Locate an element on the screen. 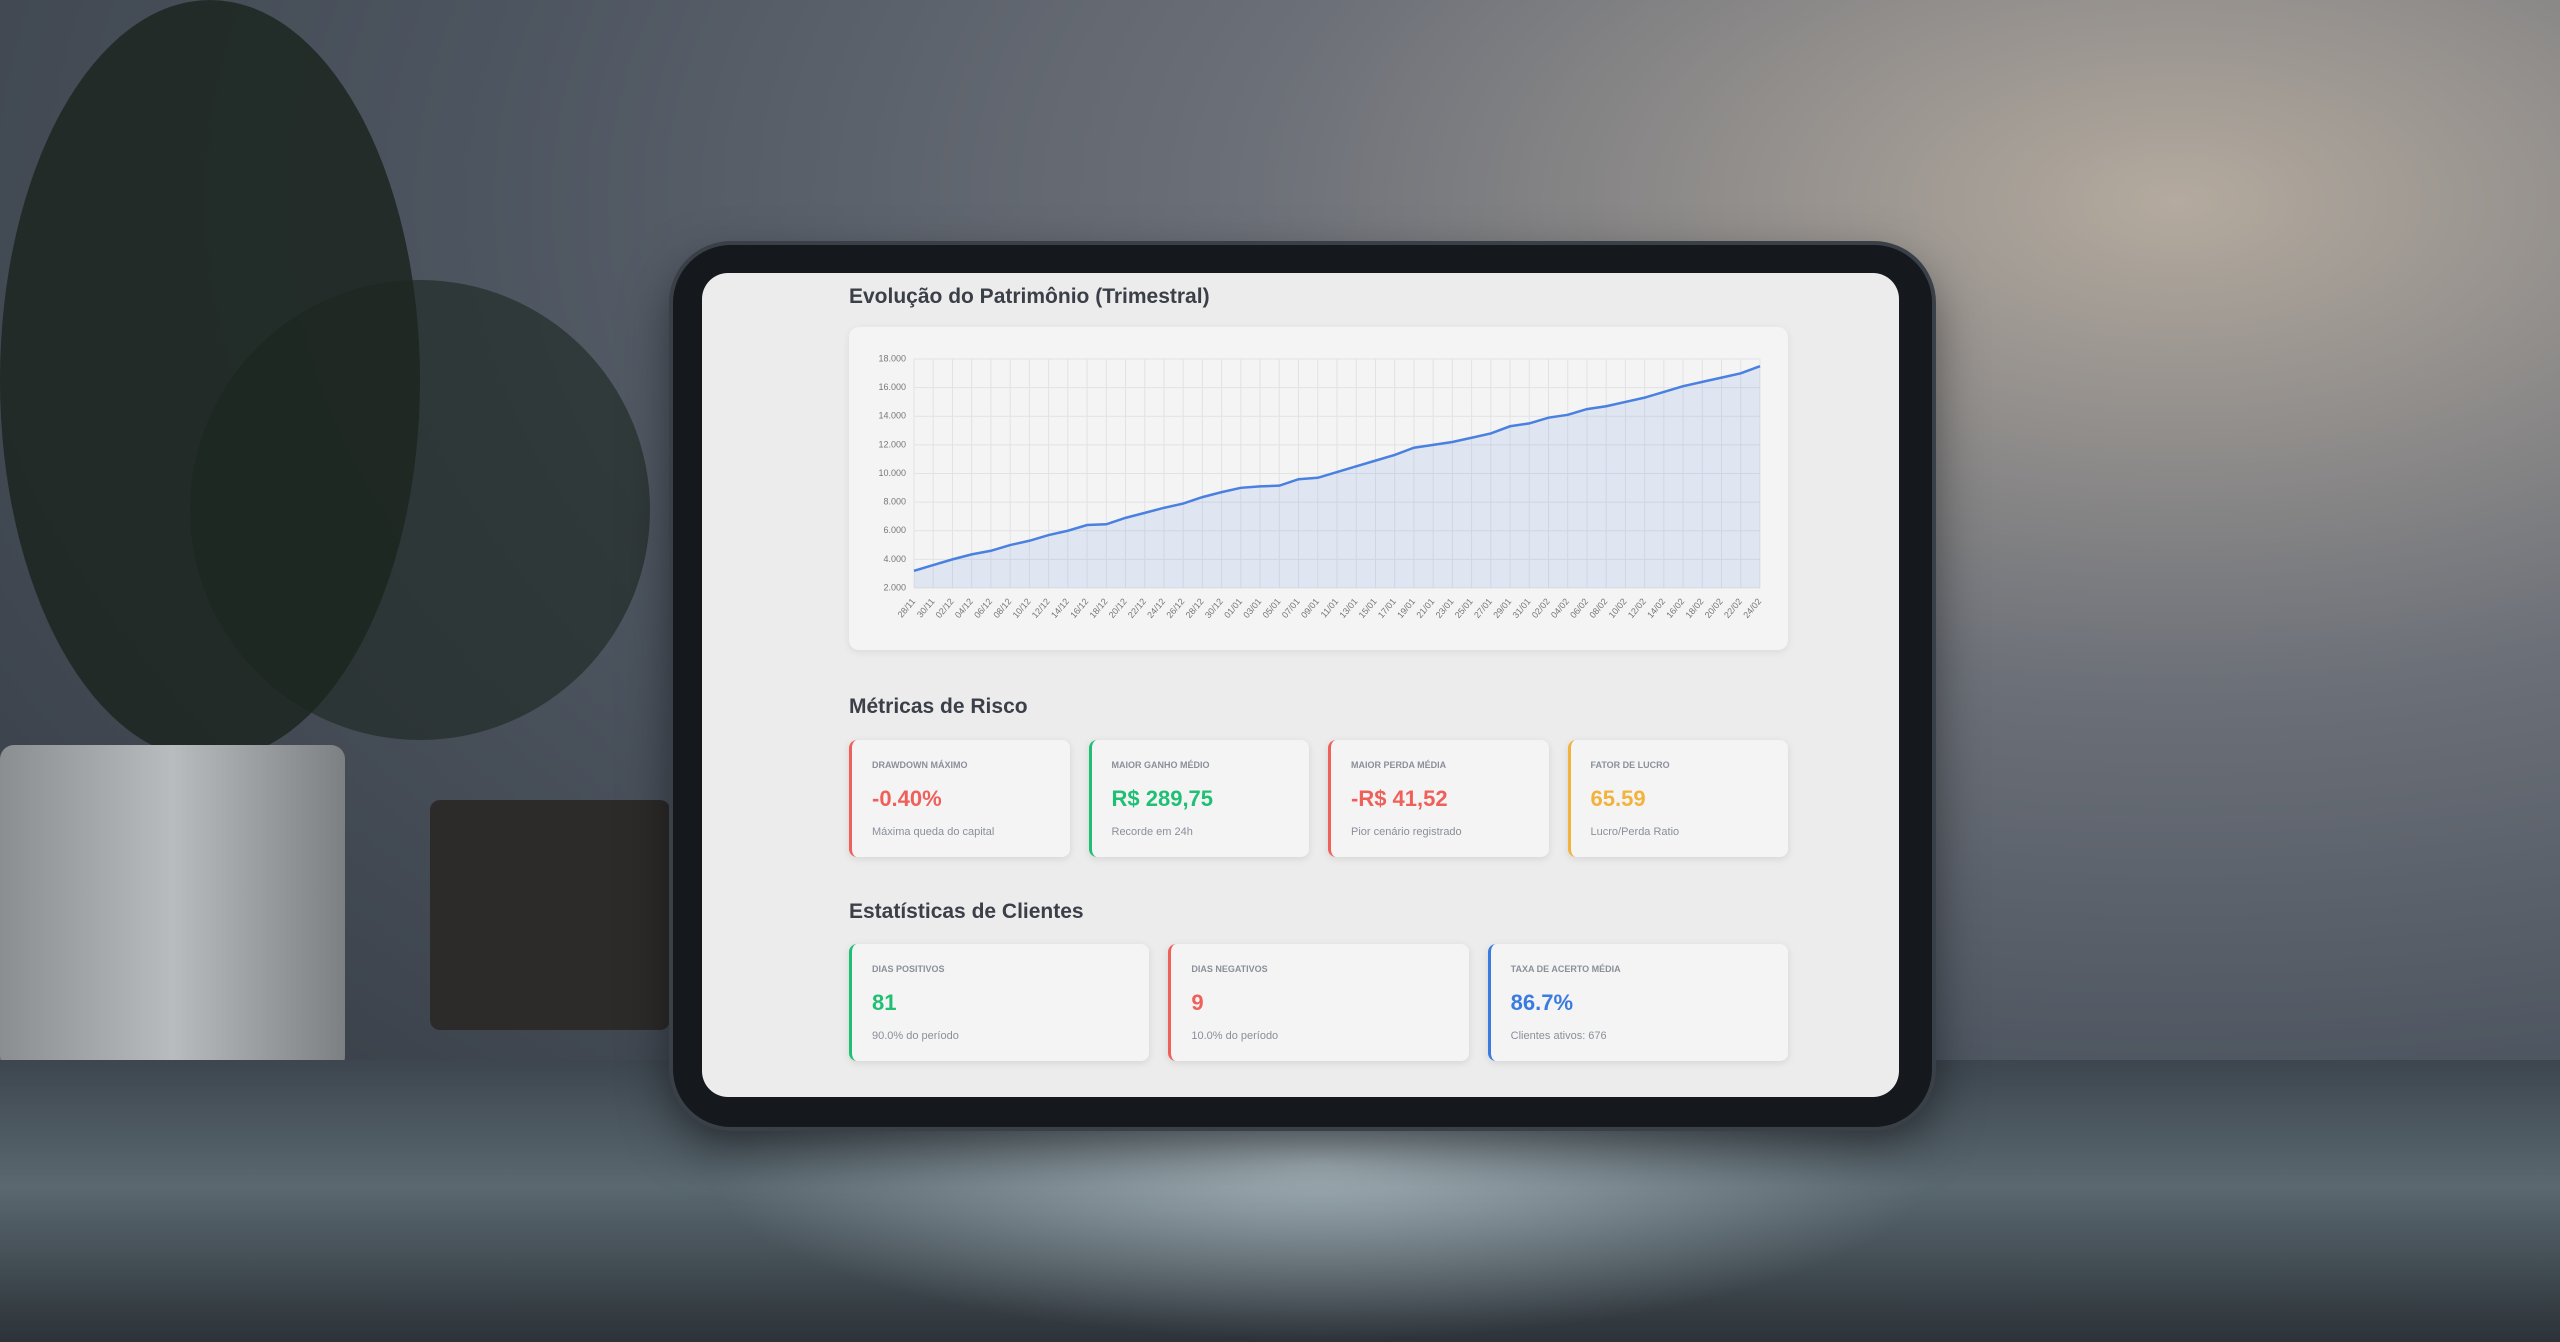 This screenshot has width=2560, height=1342. x-tick-label: 14/12 is located at coordinates (1060, 608).